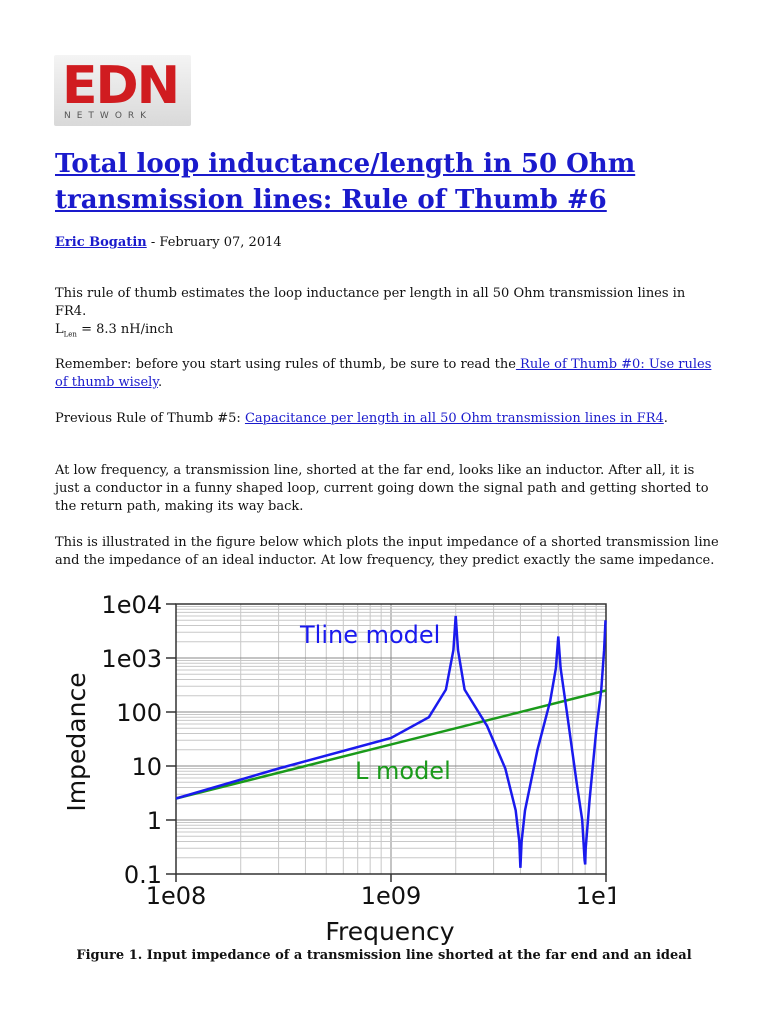 Image resolution: width=768 pixels, height=1024 pixels. I want to click on x-tick-label: 1e09, so click(391, 896).